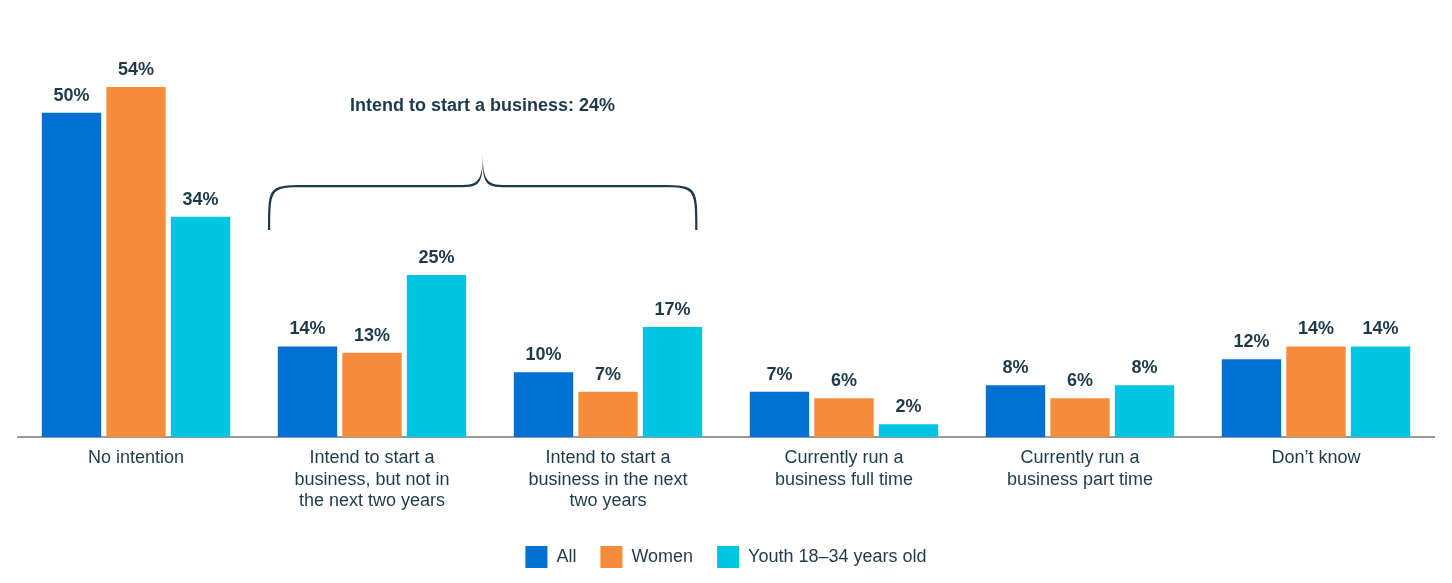  What do you see at coordinates (71, 94) in the screenshot?
I see `data-label: 50%` at bounding box center [71, 94].